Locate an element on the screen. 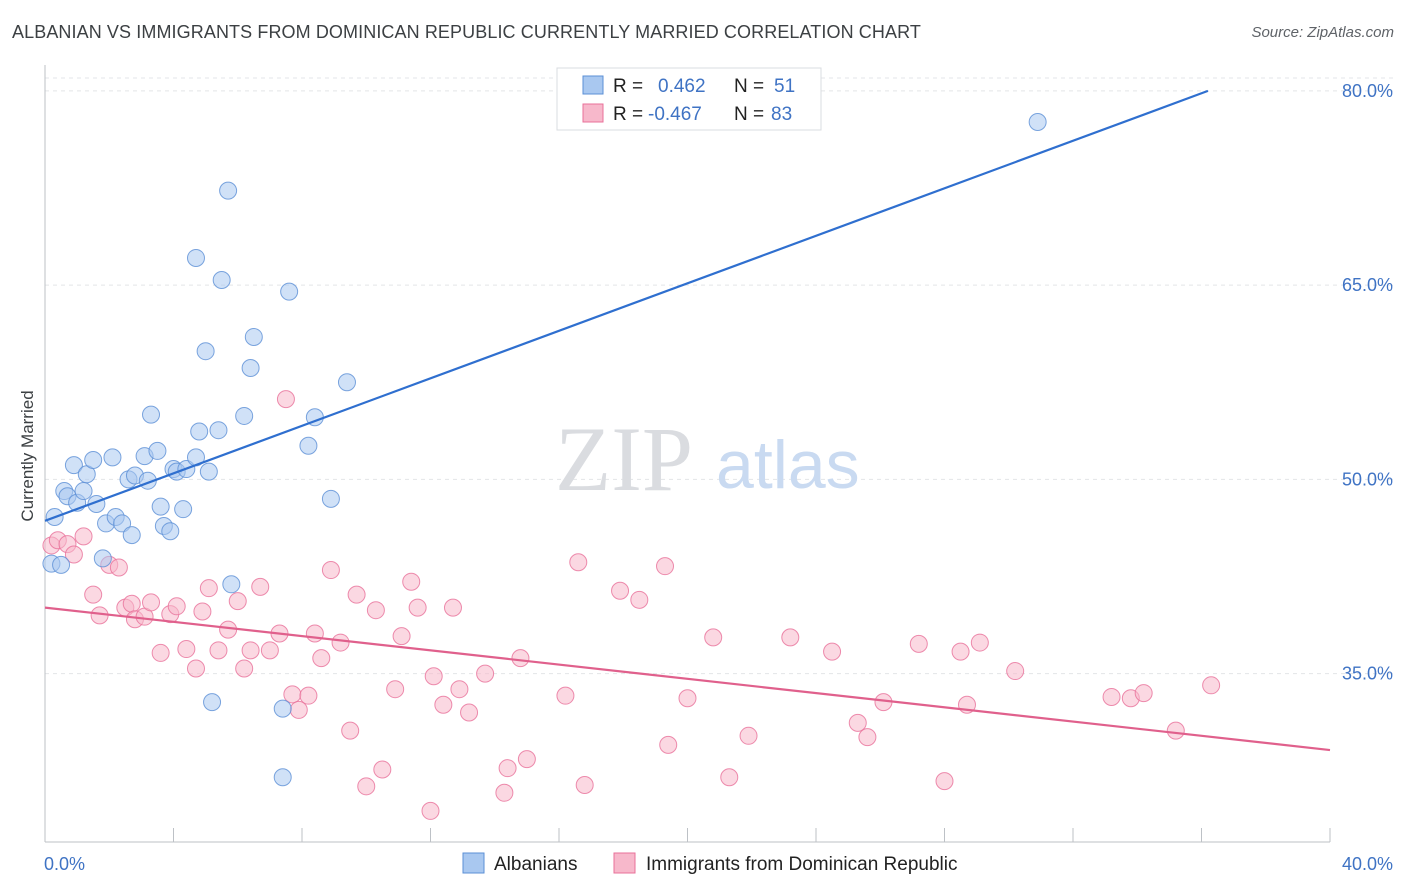  legend-bottom-albanians: Albanians is located at coordinates (535, 864).